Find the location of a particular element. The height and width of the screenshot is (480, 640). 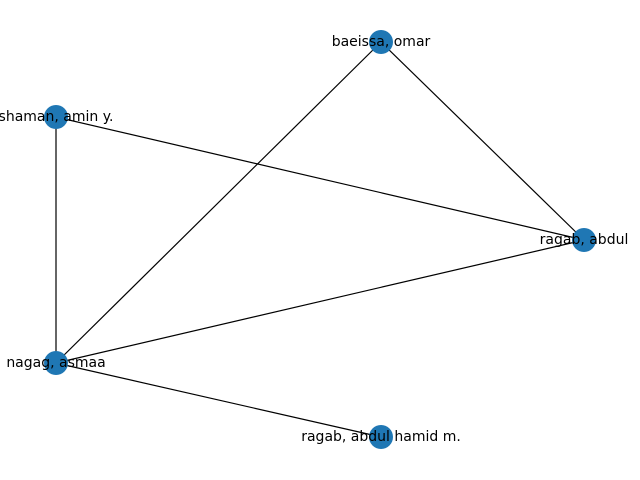

node-ragab_abdul is located at coordinates (584, 240).